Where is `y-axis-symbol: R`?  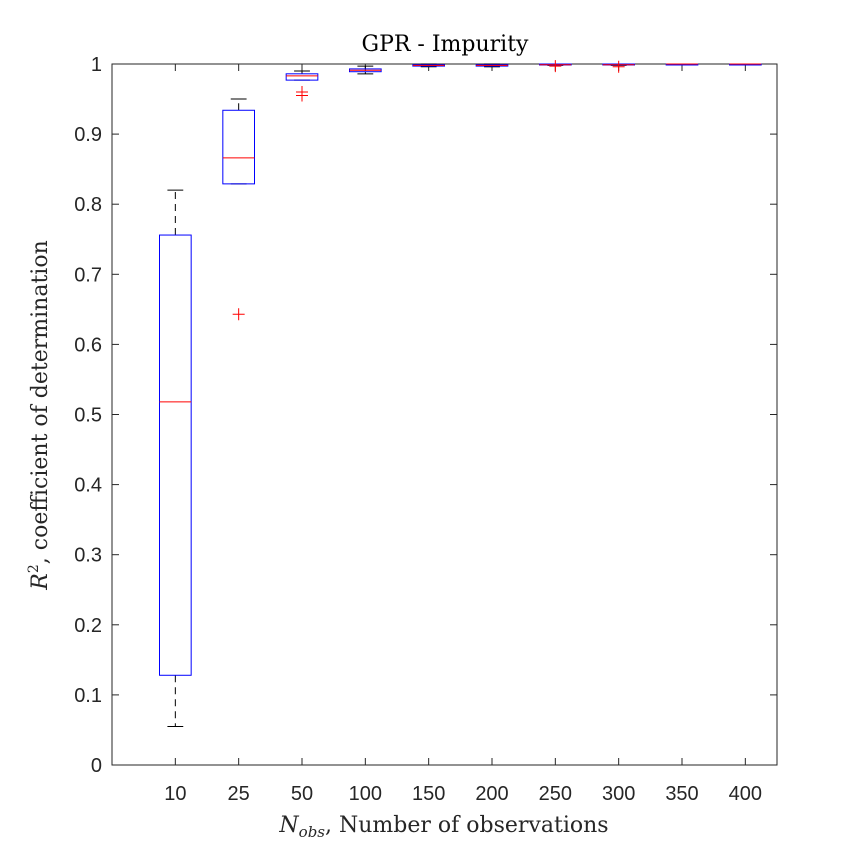 y-axis-symbol: R is located at coordinates (40, 582).